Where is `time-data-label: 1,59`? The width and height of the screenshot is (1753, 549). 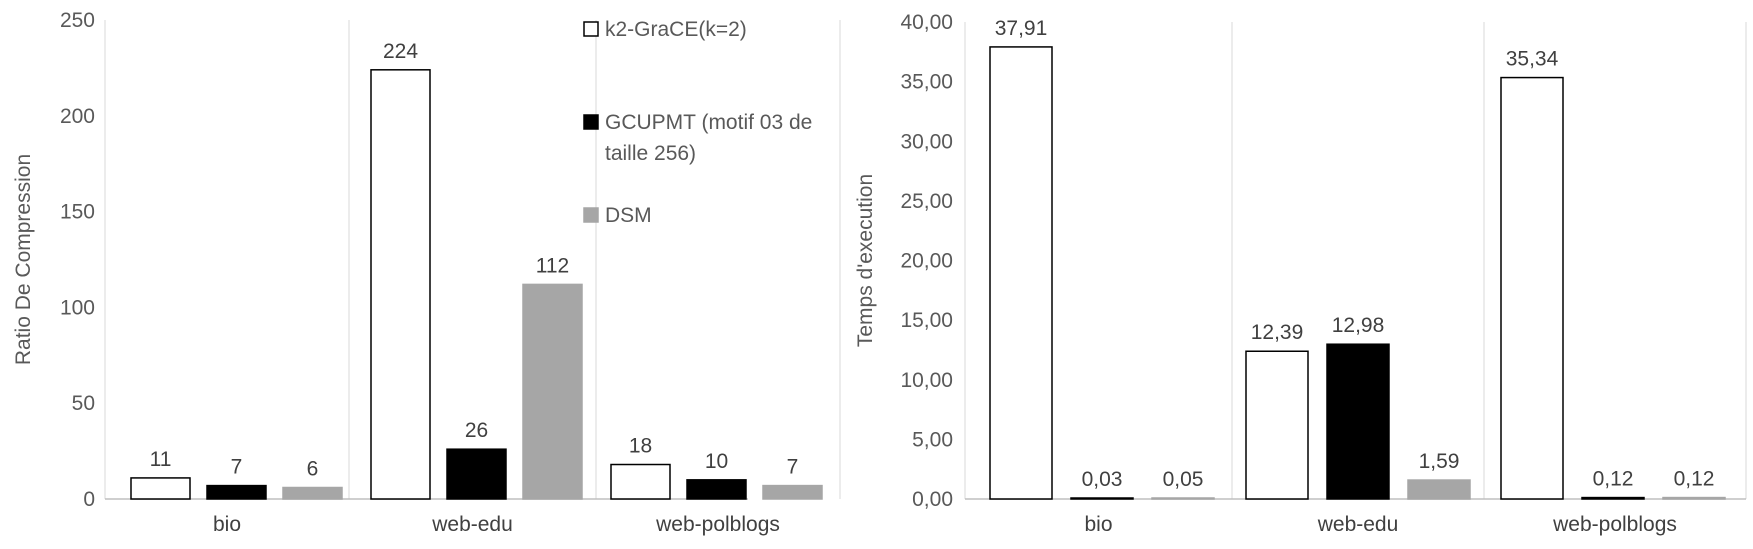 time-data-label: 1,59 is located at coordinates (1439, 461).